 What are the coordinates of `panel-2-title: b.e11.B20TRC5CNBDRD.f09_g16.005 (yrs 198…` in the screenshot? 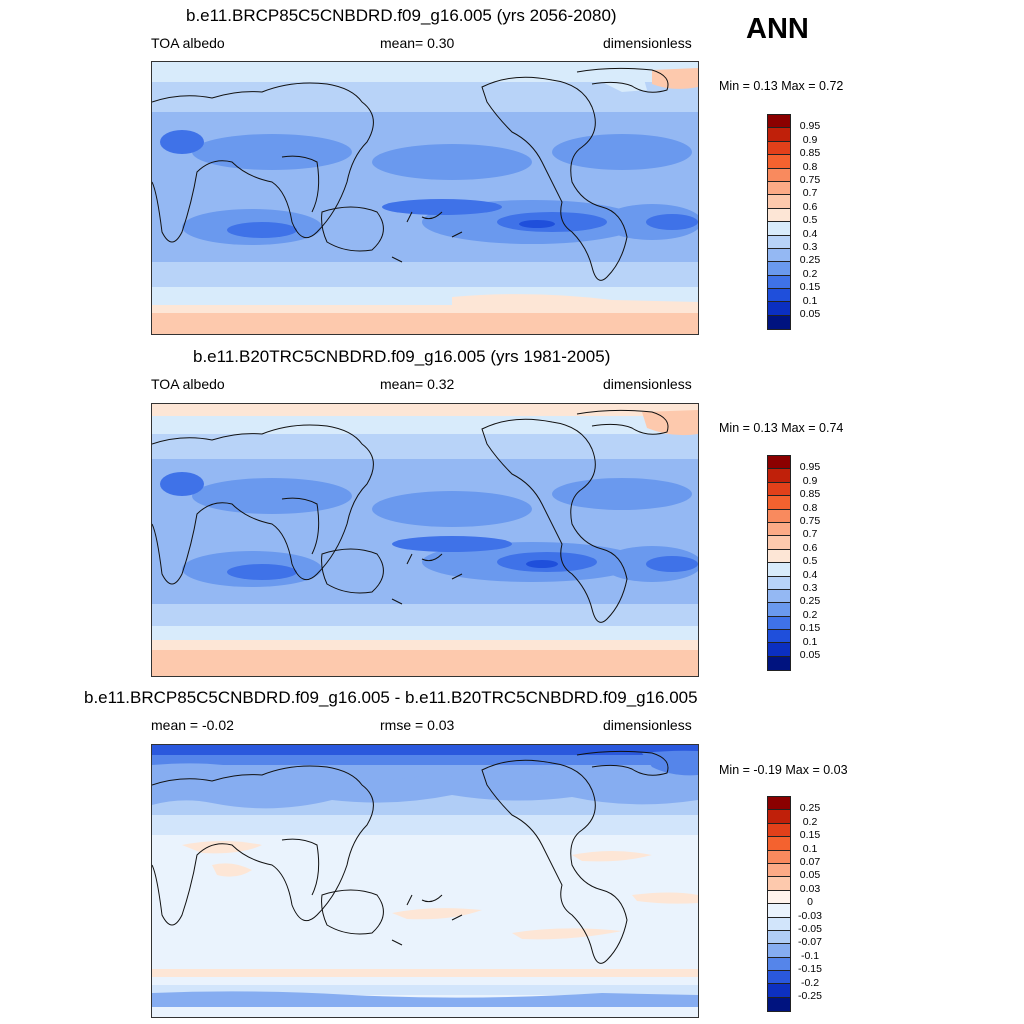 It's located at (402, 356).